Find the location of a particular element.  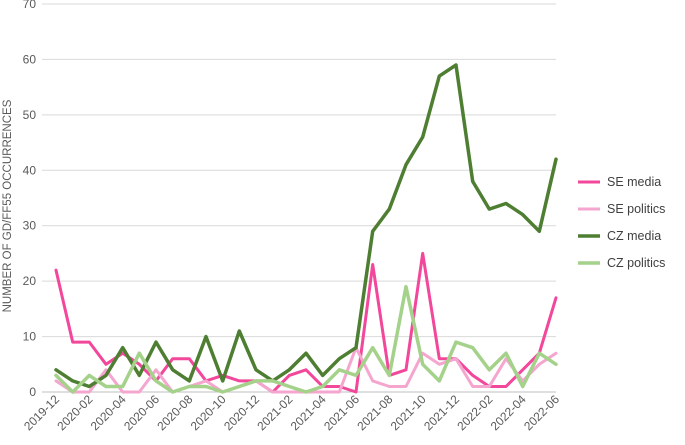

x-tick-label: 2022-04 is located at coordinates (508, 412).